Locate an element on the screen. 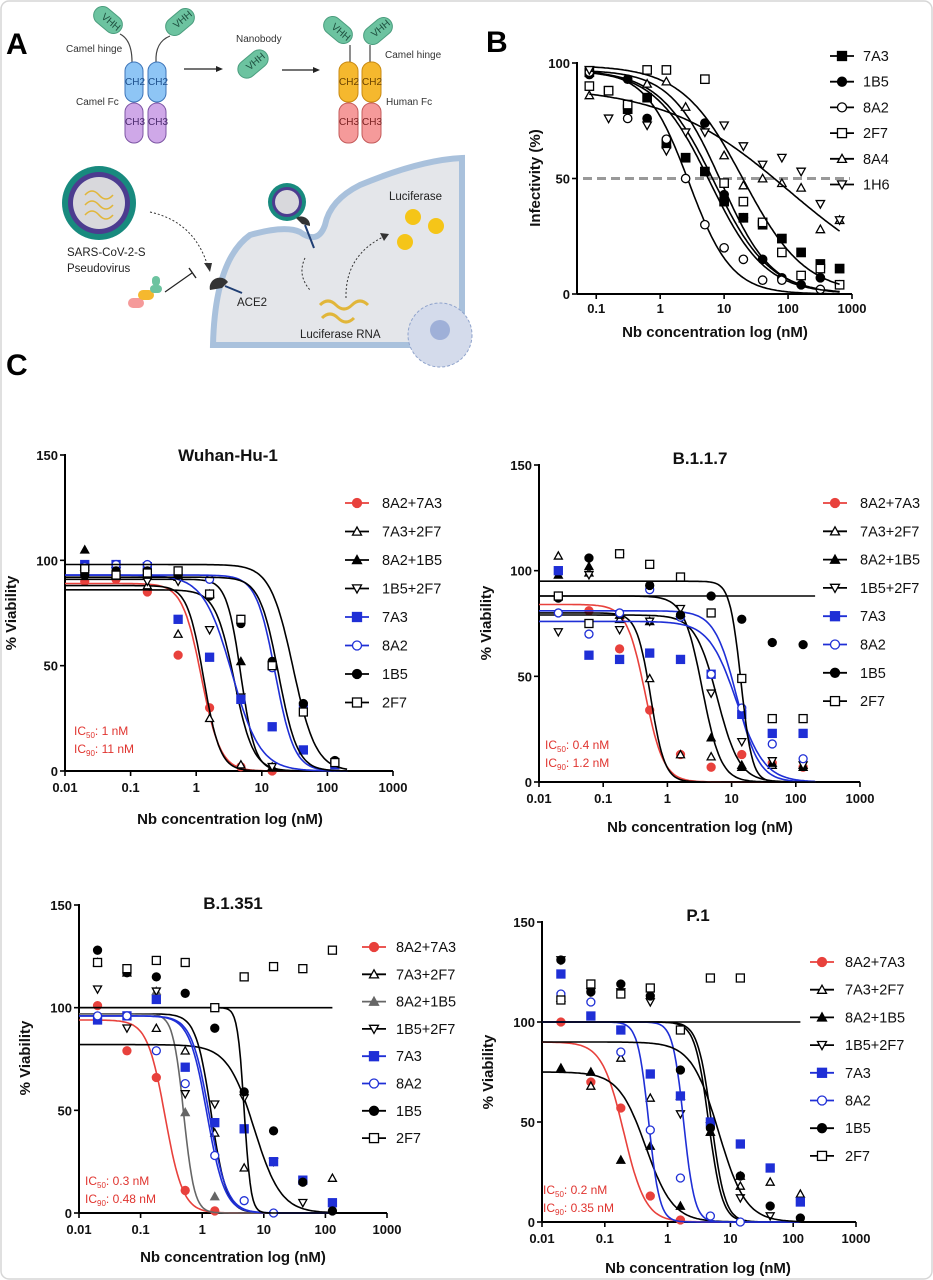  nanobody-label: Nanobody is located at coordinates (259, 39).